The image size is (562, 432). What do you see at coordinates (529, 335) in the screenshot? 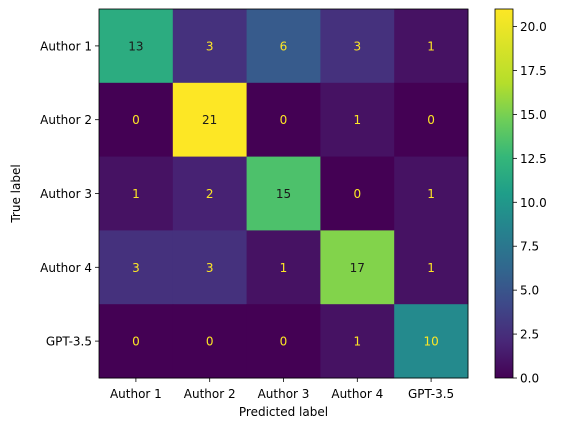
I see `colorbar-tick-label: 2.5` at bounding box center [529, 335].